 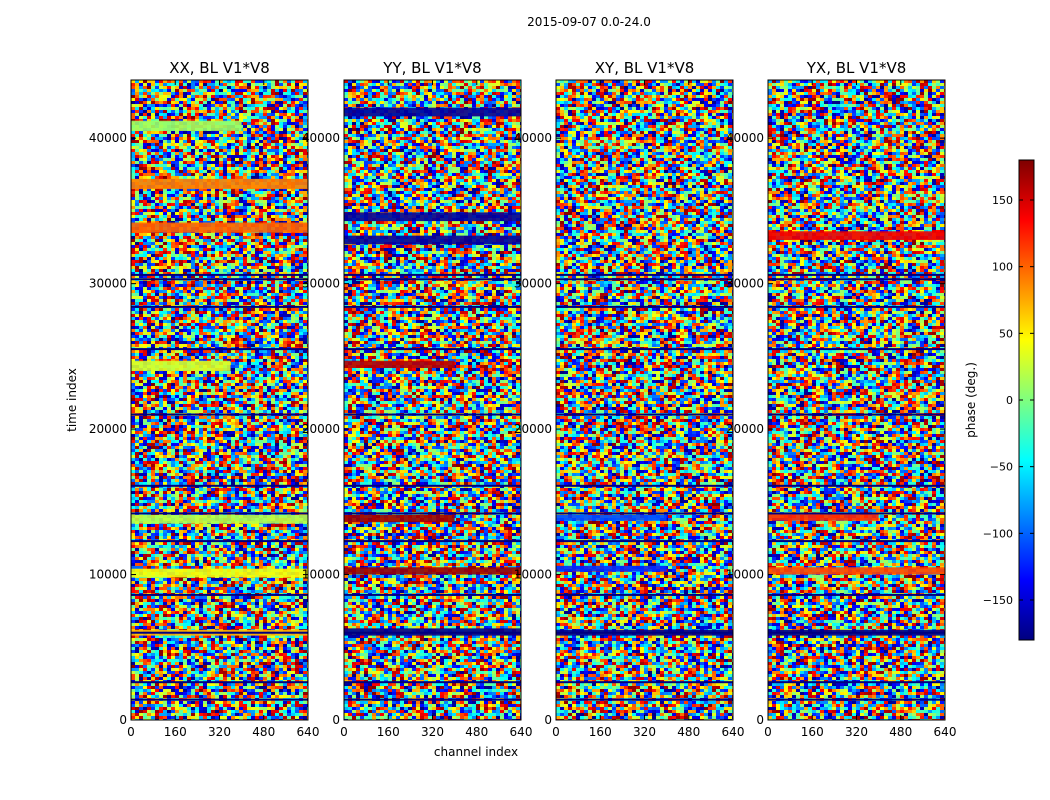 I want to click on phase-heatmap-xx, so click(x=219, y=400).